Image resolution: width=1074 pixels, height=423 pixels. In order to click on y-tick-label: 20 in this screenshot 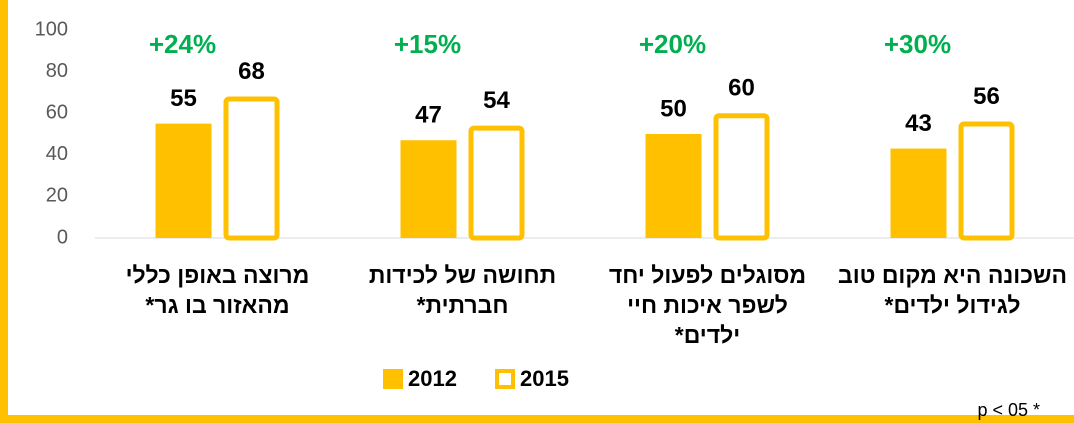, I will do `click(57, 196)`.